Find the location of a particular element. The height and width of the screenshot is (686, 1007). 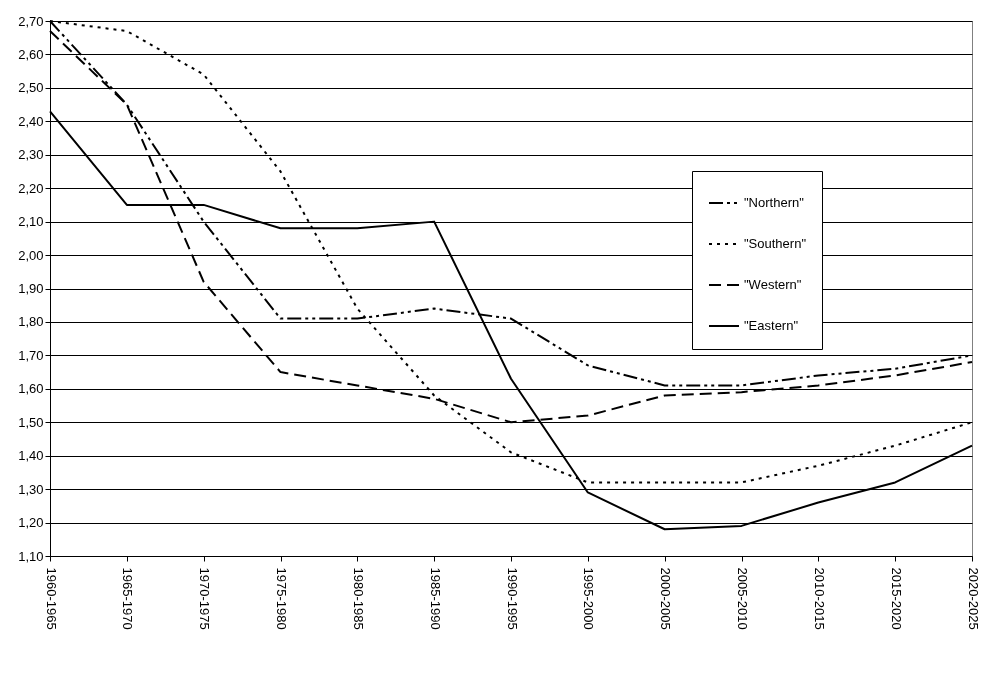

x-tick-label: 1960-1965 is located at coordinates (51, 598).